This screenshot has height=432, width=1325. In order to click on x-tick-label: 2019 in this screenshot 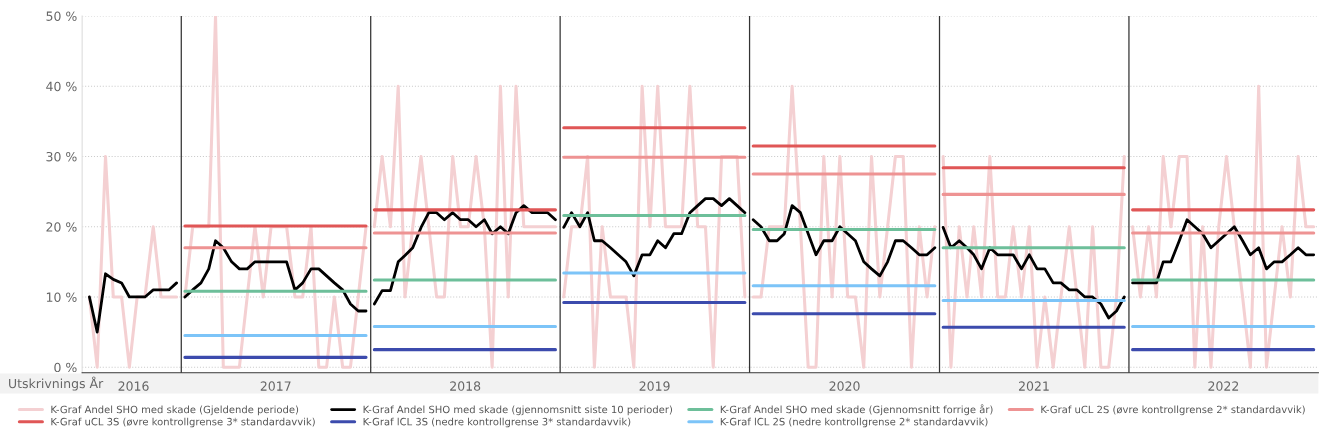, I will do `click(654, 386)`.